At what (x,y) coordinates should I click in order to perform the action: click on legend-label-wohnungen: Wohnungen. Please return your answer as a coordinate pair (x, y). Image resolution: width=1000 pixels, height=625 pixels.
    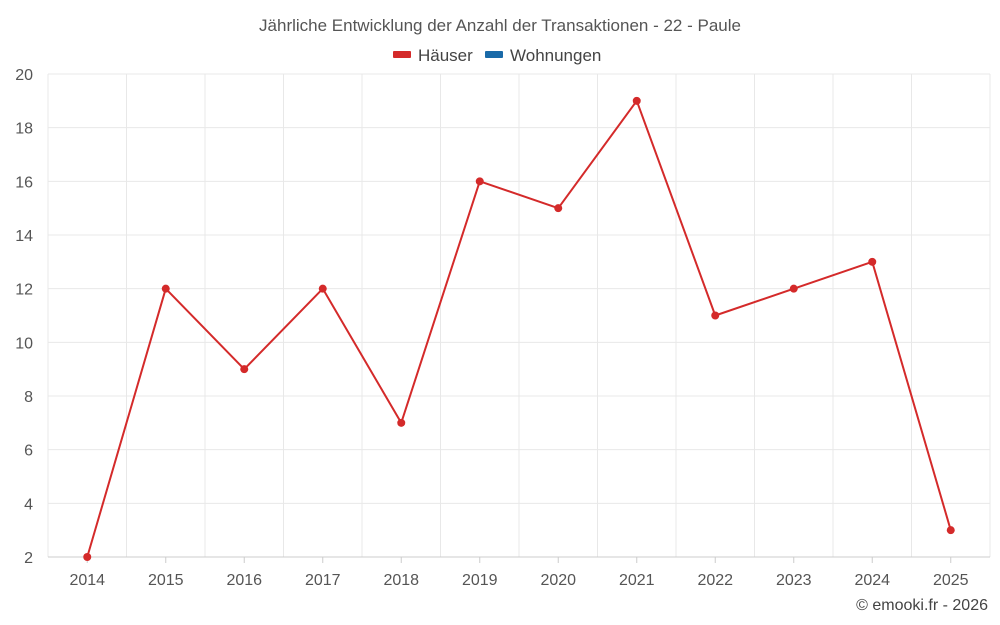
    Looking at the image, I should click on (555, 55).